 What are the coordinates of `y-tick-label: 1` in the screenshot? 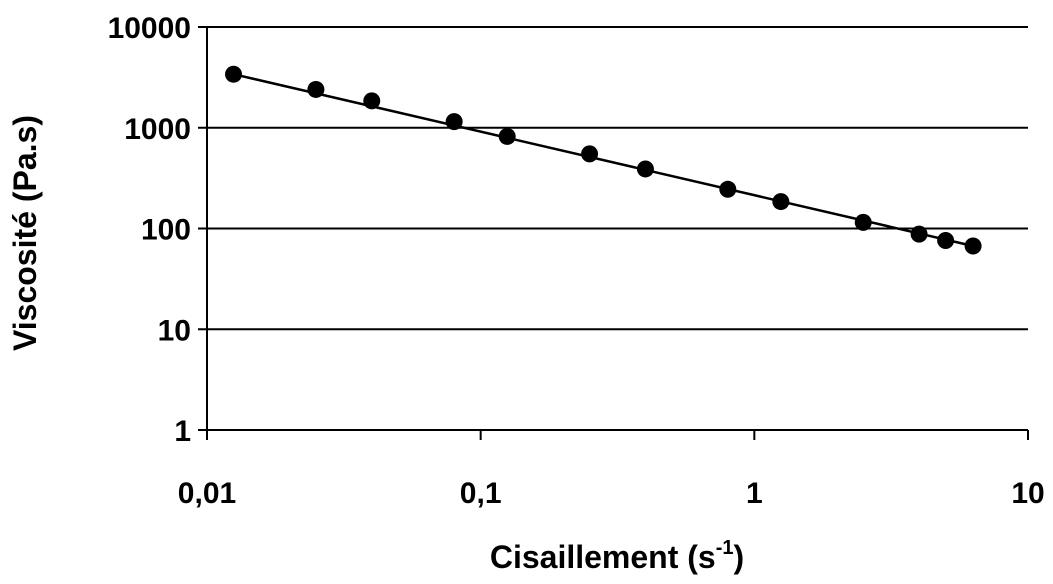 It's located at (182, 431).